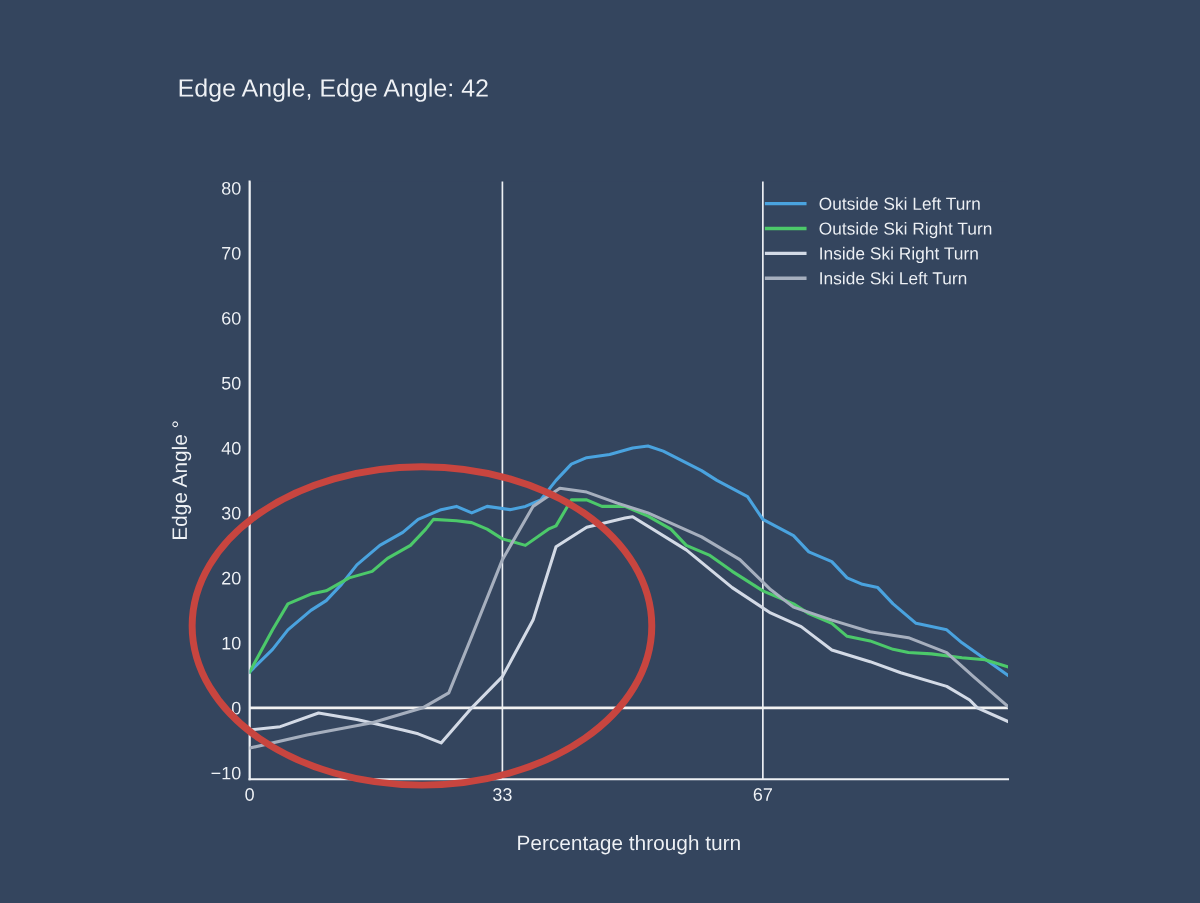  What do you see at coordinates (231, 318) in the screenshot?
I see `y-tick-label: 60` at bounding box center [231, 318].